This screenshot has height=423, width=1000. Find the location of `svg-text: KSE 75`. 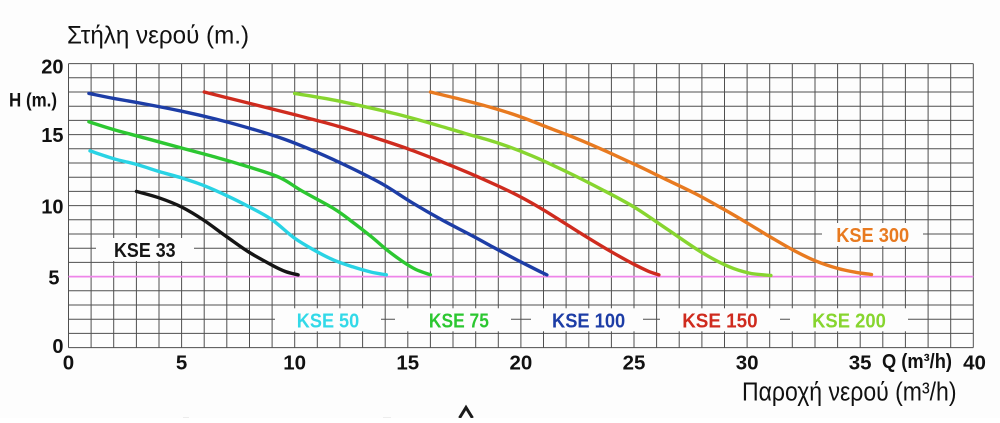

svg-text: KSE 75 is located at coordinates (459, 321).